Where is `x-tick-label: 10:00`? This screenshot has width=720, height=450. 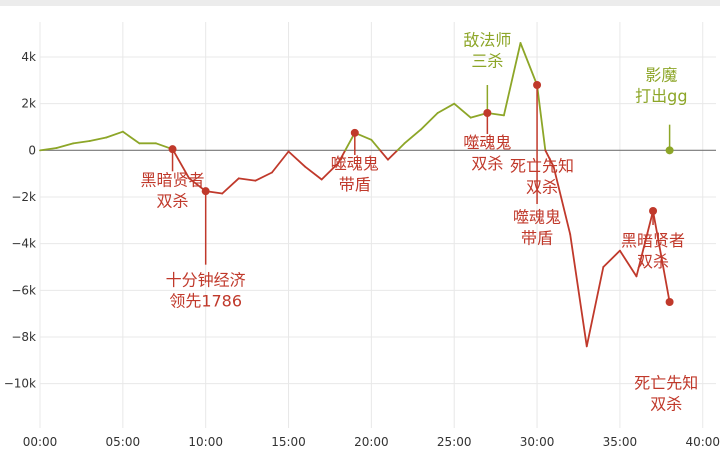 x-tick-label: 10:00 is located at coordinates (205, 442).